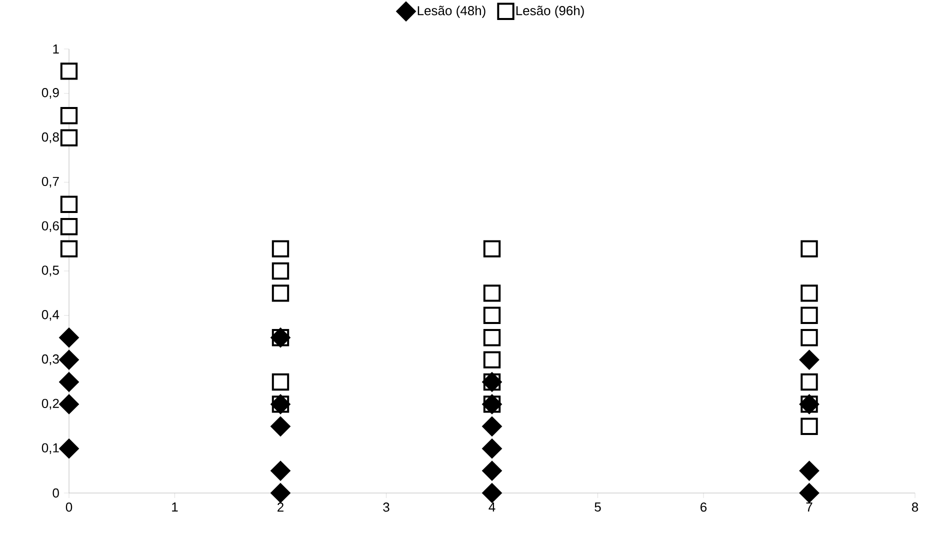 This screenshot has width=925, height=538. Describe the element at coordinates (50, 93) in the screenshot. I see `y-tick-label: 0,9` at that location.